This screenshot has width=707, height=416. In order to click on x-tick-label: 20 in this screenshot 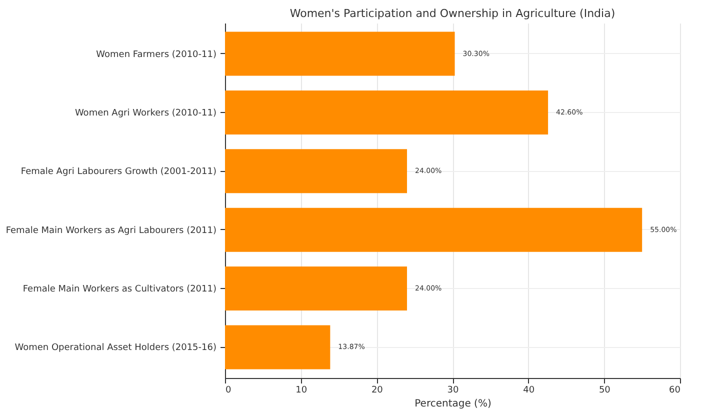, I will do `click(377, 391)`.